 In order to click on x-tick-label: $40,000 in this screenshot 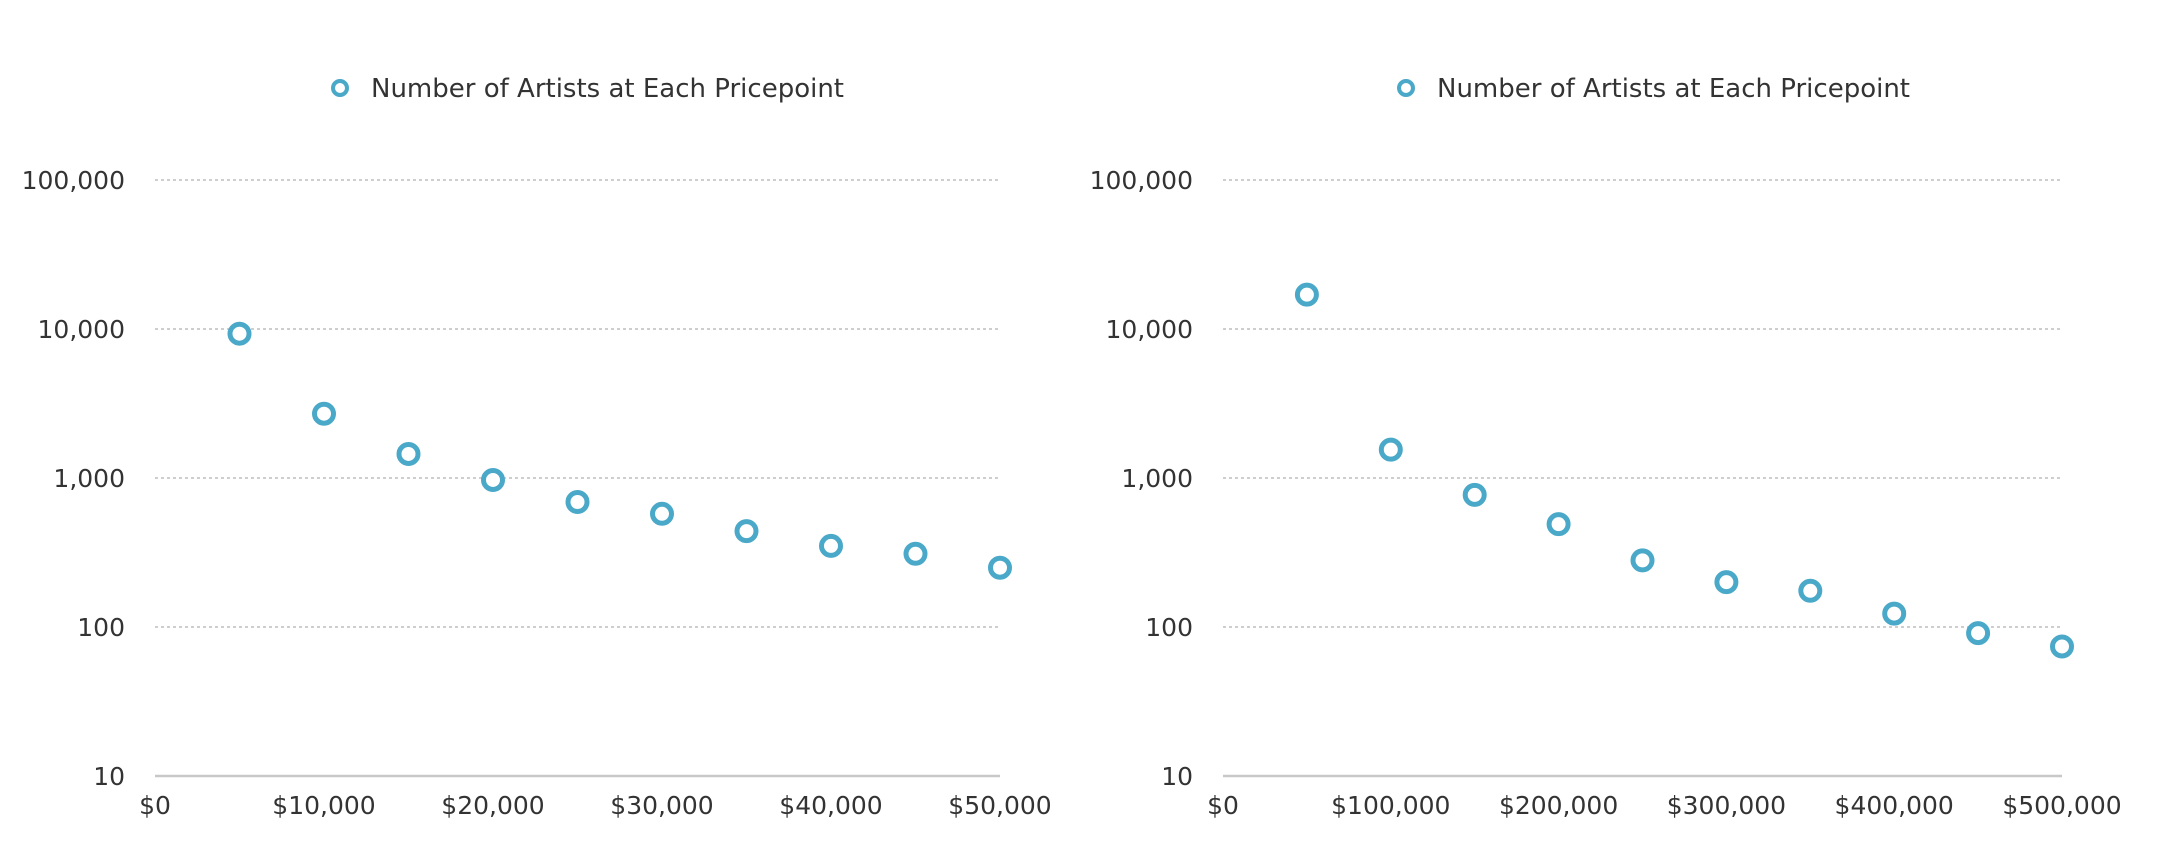, I will do `click(830, 805)`.